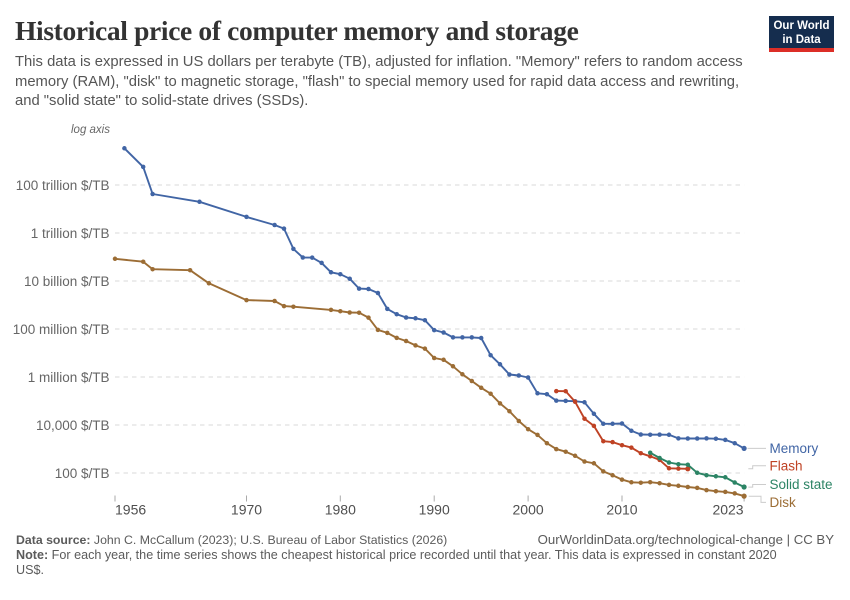  What do you see at coordinates (727, 510) in the screenshot?
I see `svg-text: 2023` at bounding box center [727, 510].